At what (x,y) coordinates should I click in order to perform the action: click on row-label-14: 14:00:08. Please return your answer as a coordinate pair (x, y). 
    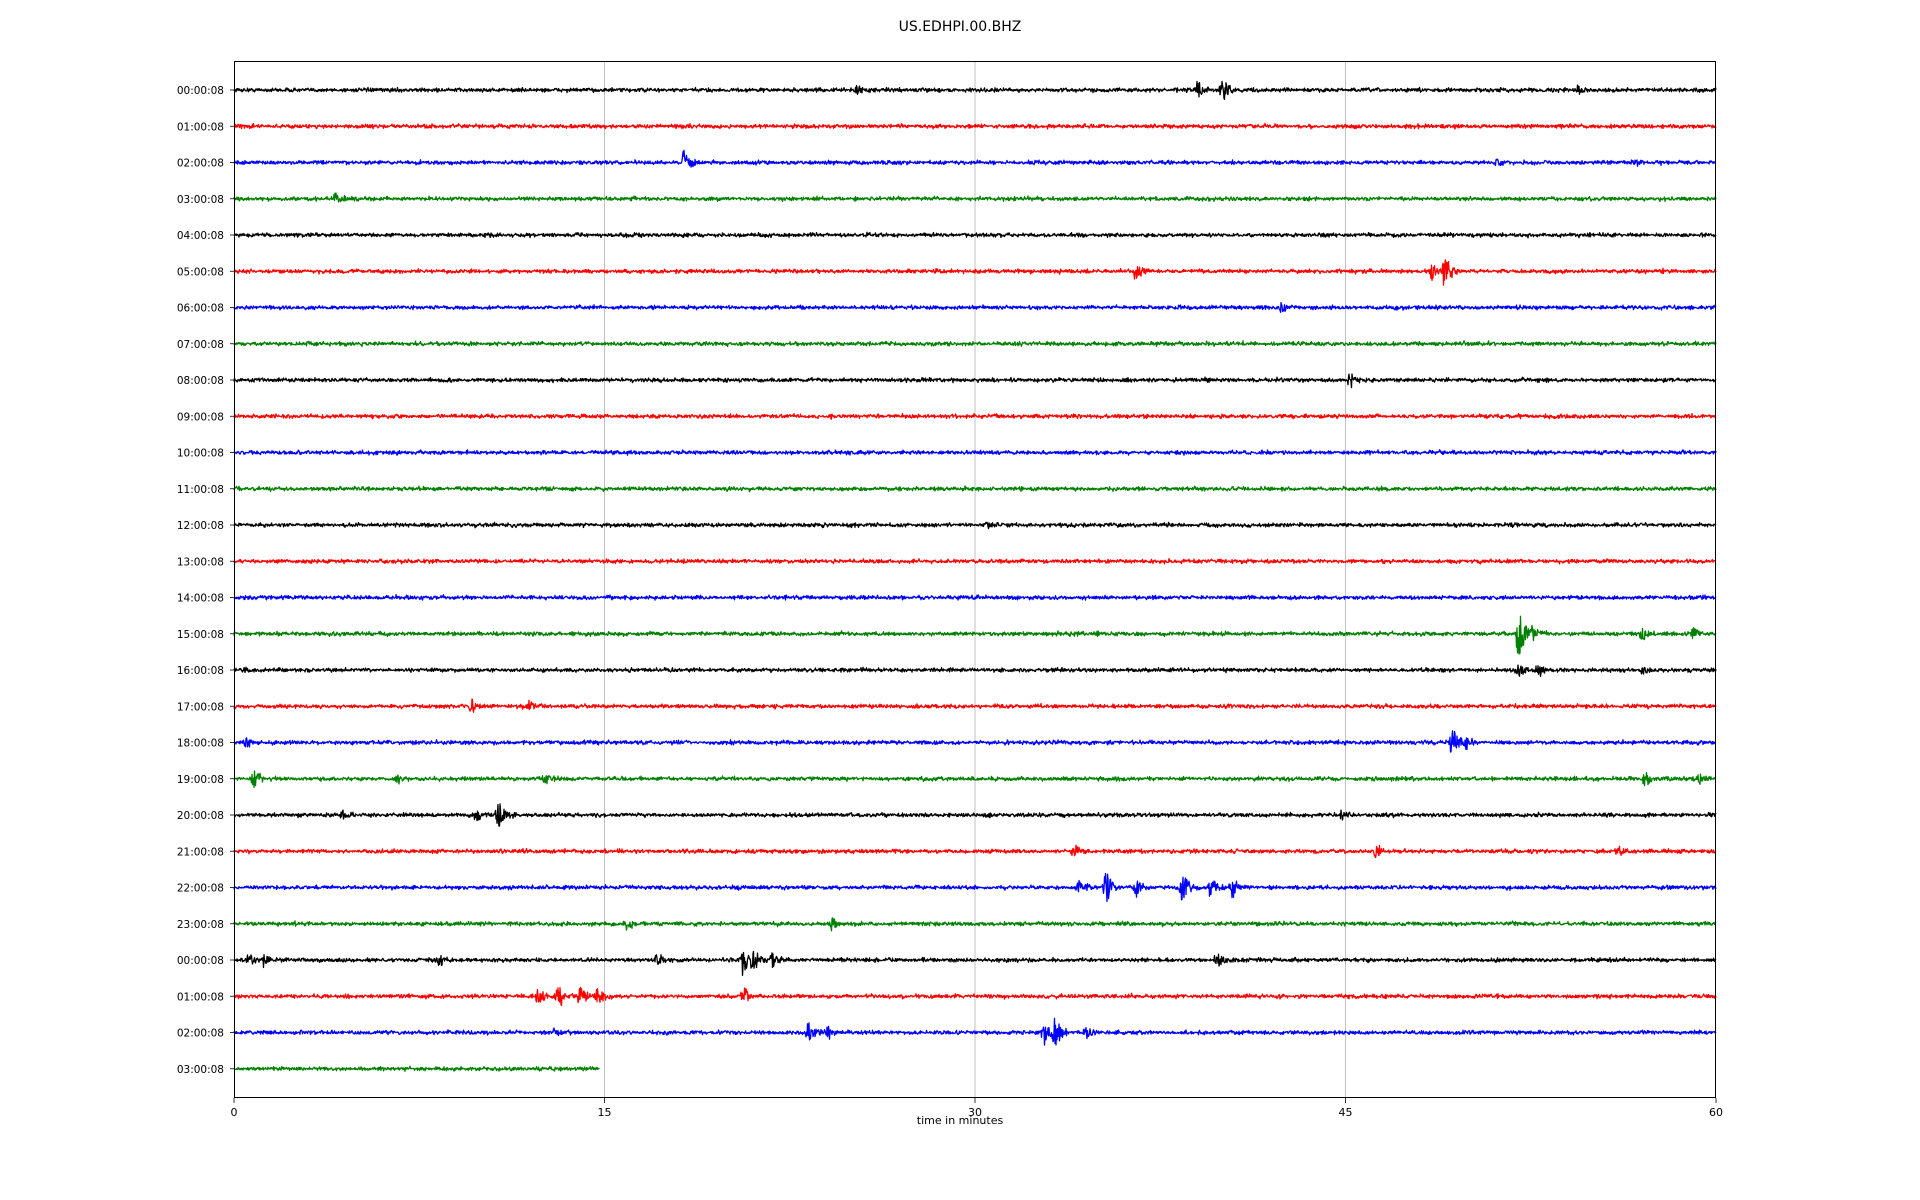
    Looking at the image, I should click on (200, 599).